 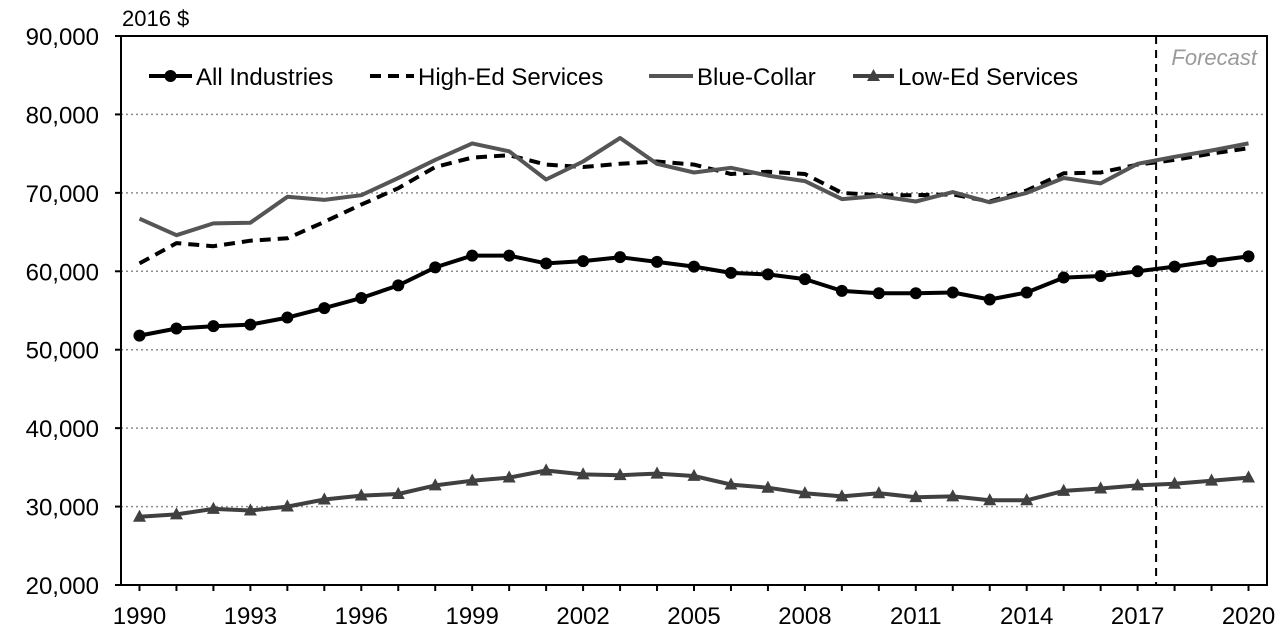 I want to click on y-tick-label: 50,000, so click(x=62, y=351).